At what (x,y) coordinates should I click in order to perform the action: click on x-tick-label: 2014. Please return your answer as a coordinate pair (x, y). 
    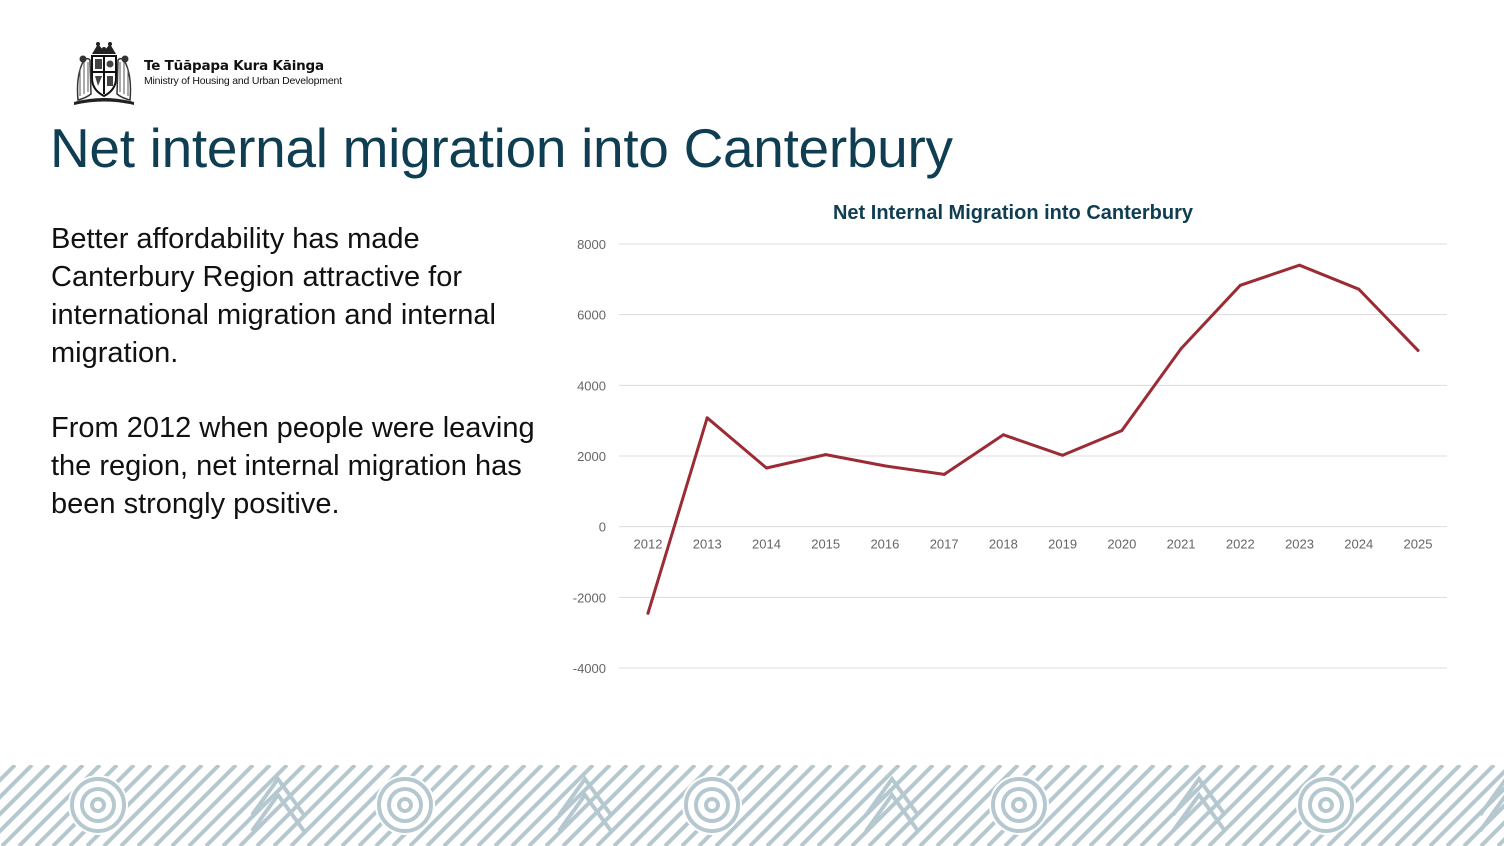
    Looking at the image, I should click on (766, 544).